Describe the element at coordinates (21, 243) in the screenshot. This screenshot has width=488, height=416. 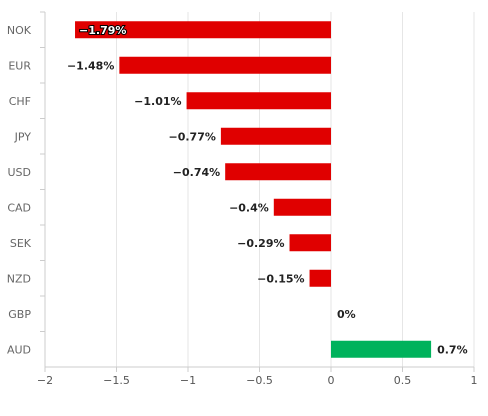
I see `category-label: SEK` at that location.